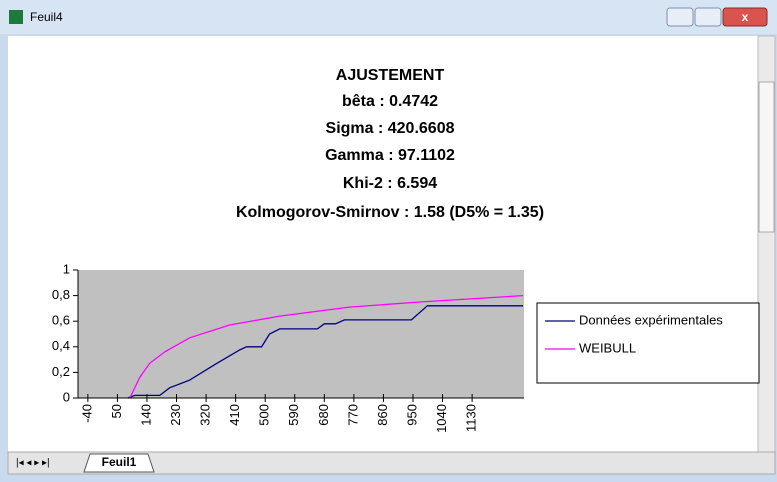 This screenshot has width=777, height=482. What do you see at coordinates (61, 345) in the screenshot?
I see `y-tick-label: 0,4` at bounding box center [61, 345].